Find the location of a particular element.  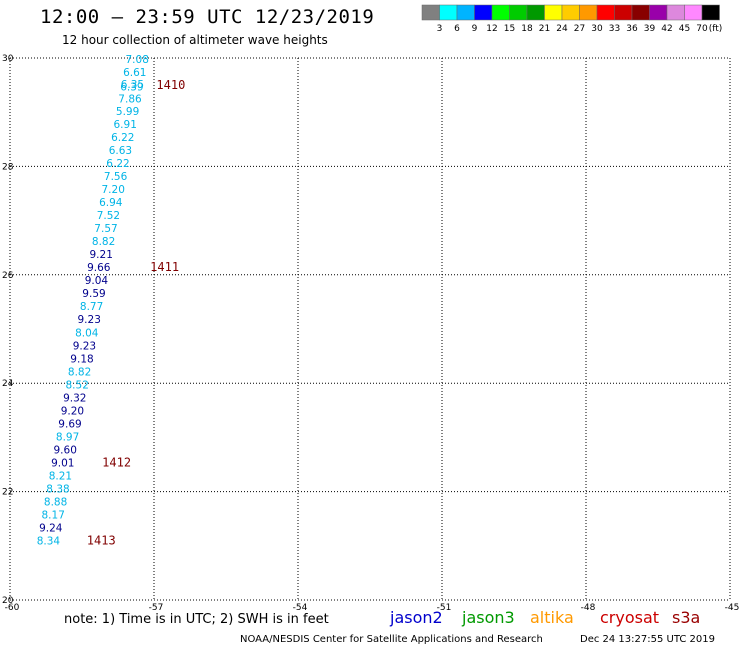

swh-point: 6.91 is located at coordinates (125, 125).